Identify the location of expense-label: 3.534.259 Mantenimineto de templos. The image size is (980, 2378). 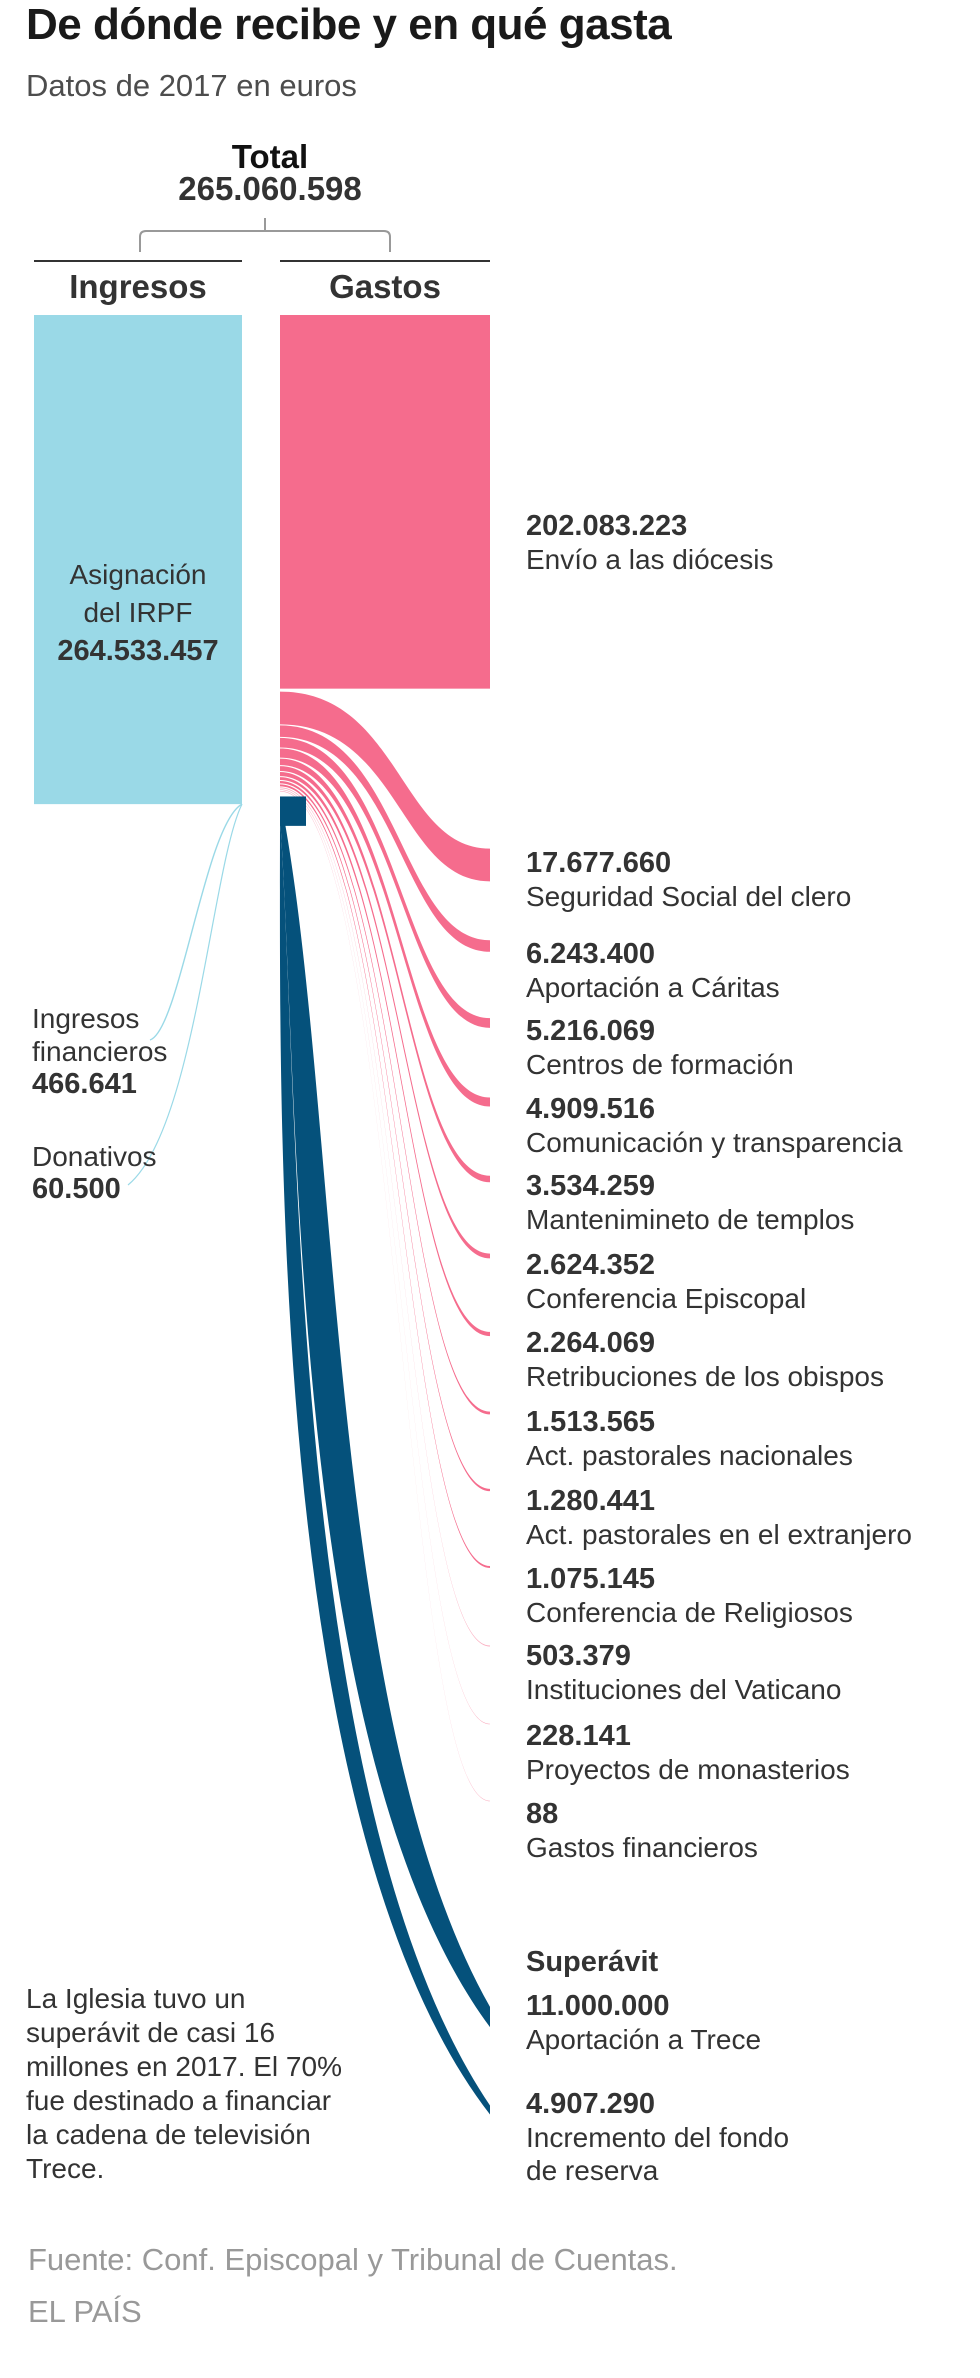
(690, 1203).